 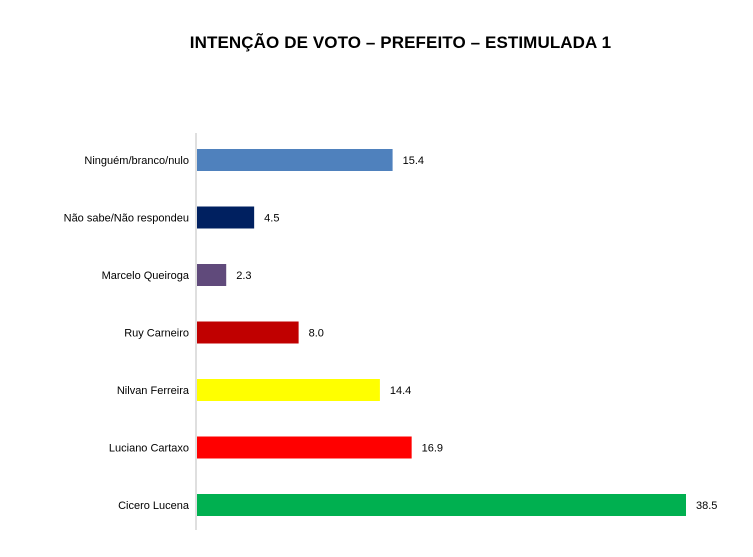 What do you see at coordinates (156, 334) in the screenshot?
I see `category-label-ruy-carneiro: Ruy Carneiro` at bounding box center [156, 334].